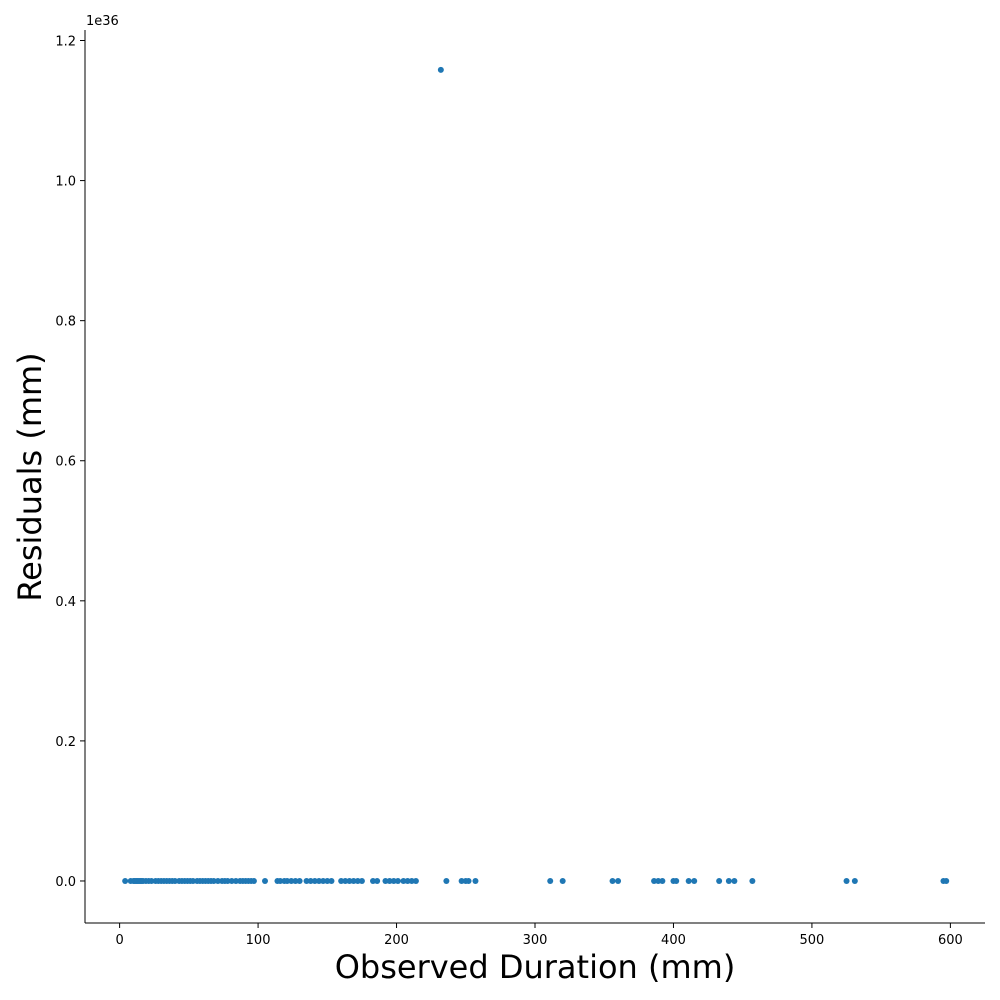 The image size is (1000, 1000). I want to click on x-axis-label: Observed Duration (mm), so click(535, 967).